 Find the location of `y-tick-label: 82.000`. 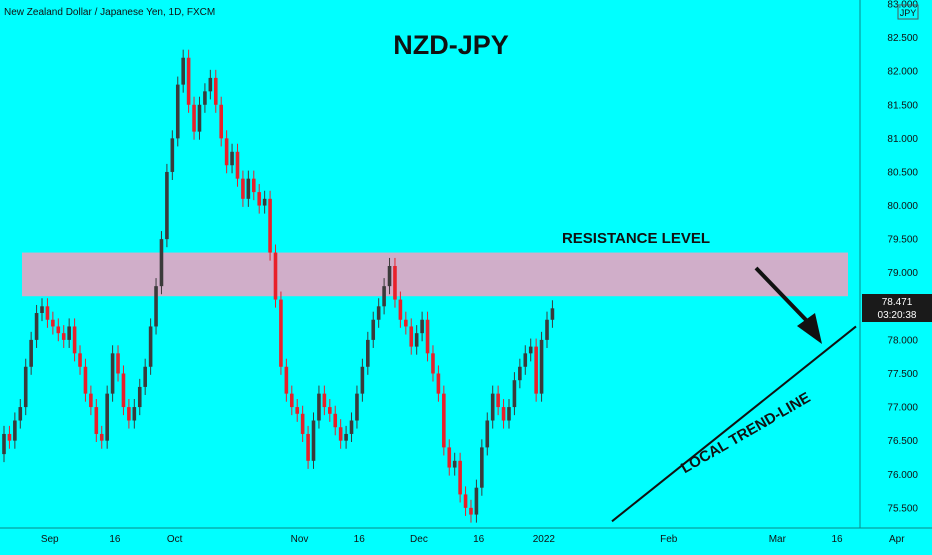

y-tick-label: 82.000 is located at coordinates (902, 72).